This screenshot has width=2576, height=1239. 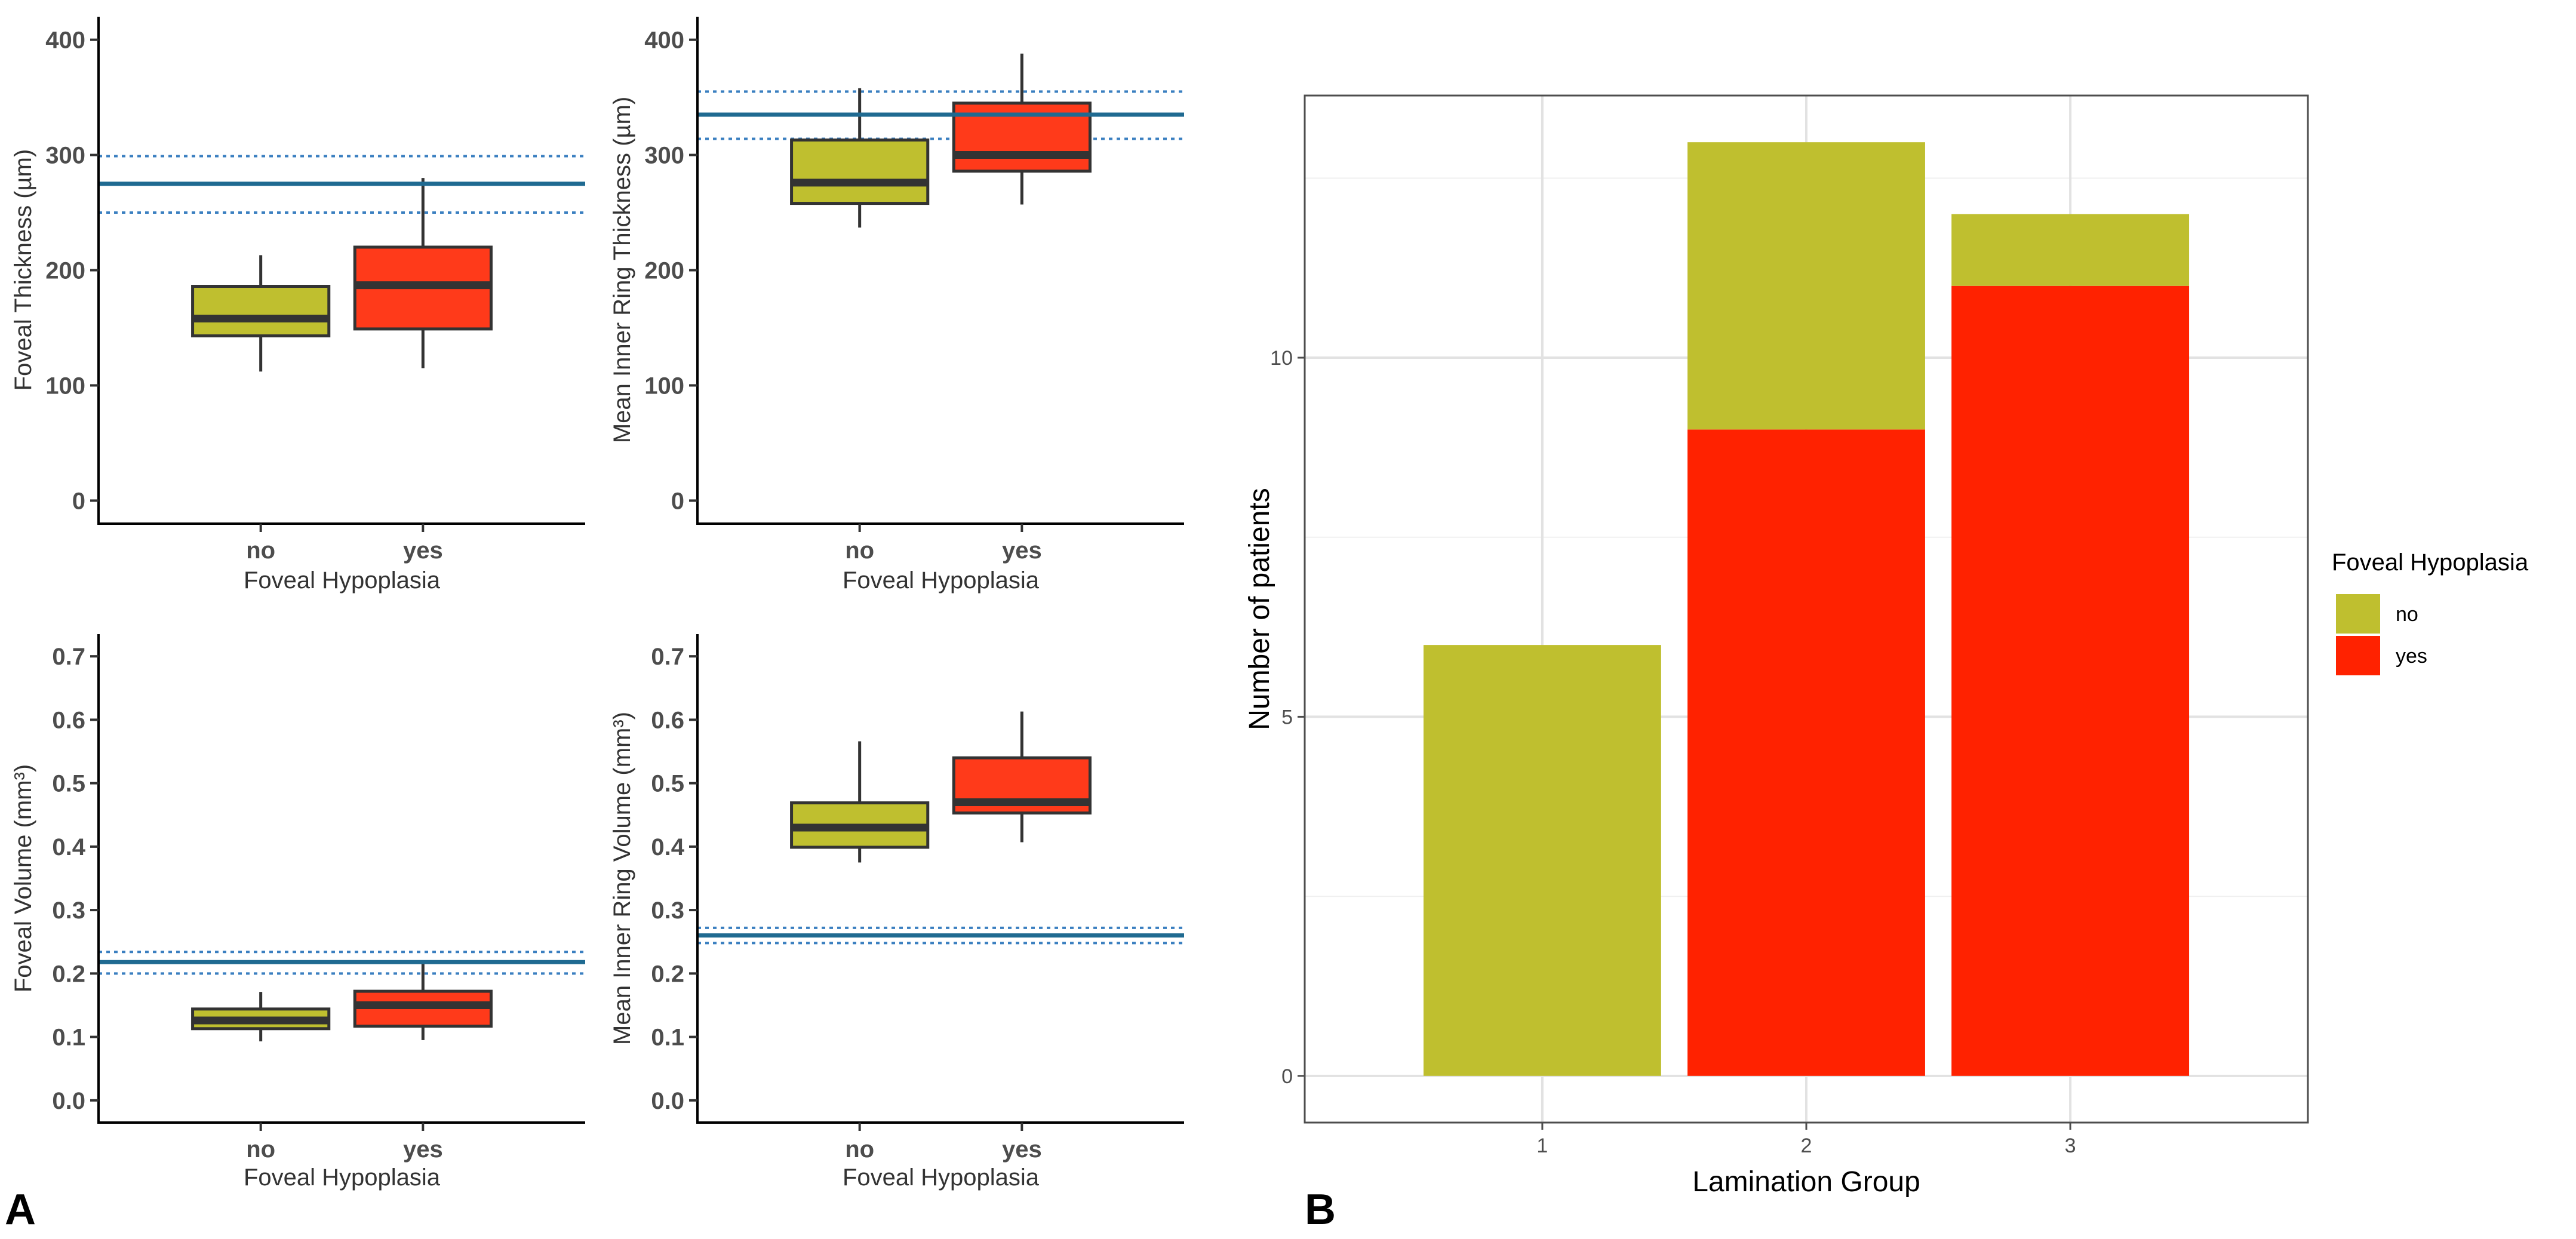 What do you see at coordinates (2070, 680) in the screenshot?
I see `bar-group3-yes` at bounding box center [2070, 680].